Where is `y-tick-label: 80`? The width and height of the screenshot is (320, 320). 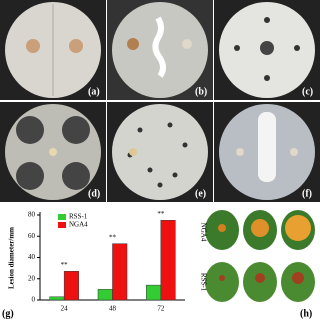
y-tick-label: 80 is located at coordinates (32, 215).